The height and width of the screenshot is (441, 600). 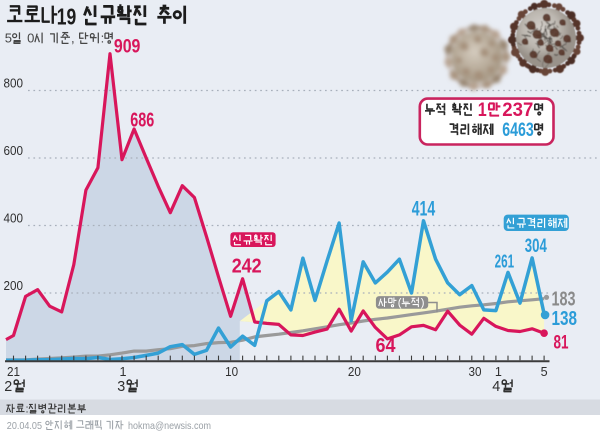 What do you see at coordinates (8, 387) in the screenshot?
I see `svg-text: 2` at bounding box center [8, 387].